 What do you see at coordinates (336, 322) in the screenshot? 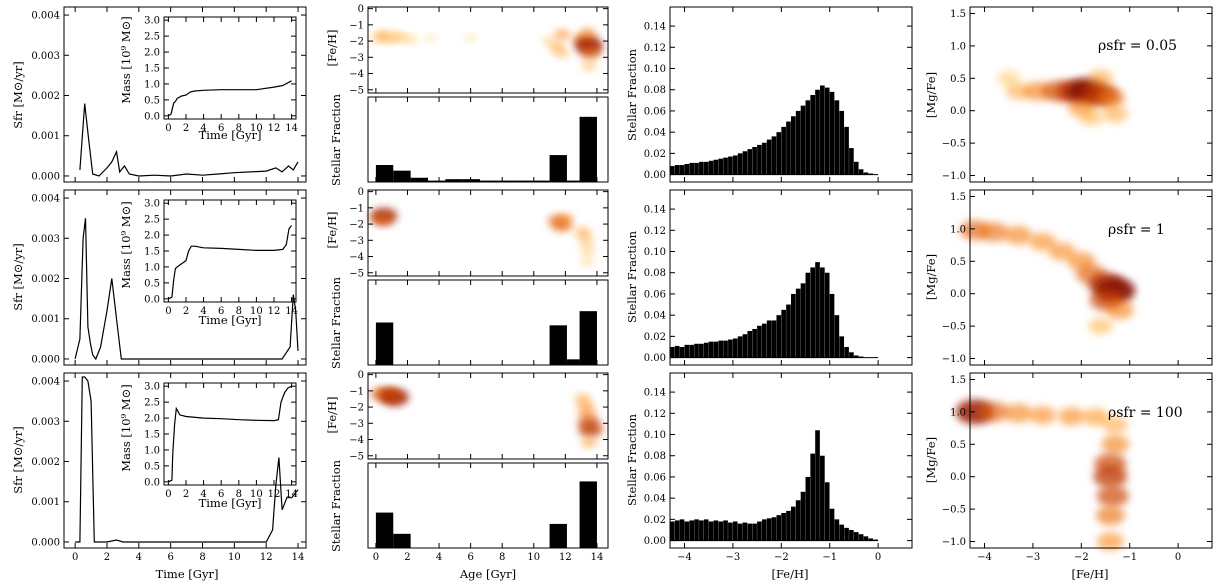
I see `stellar-fraction-ylabel-age-2: Stellar Fraction` at bounding box center [336, 322].